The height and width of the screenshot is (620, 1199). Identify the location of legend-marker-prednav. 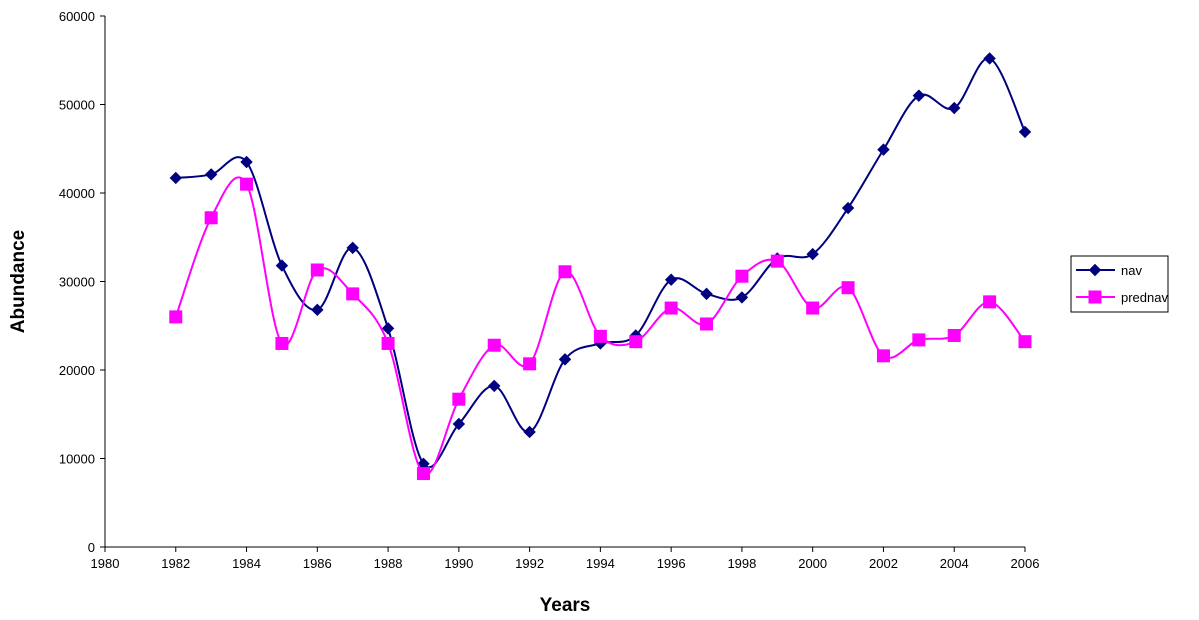
(1095, 297).